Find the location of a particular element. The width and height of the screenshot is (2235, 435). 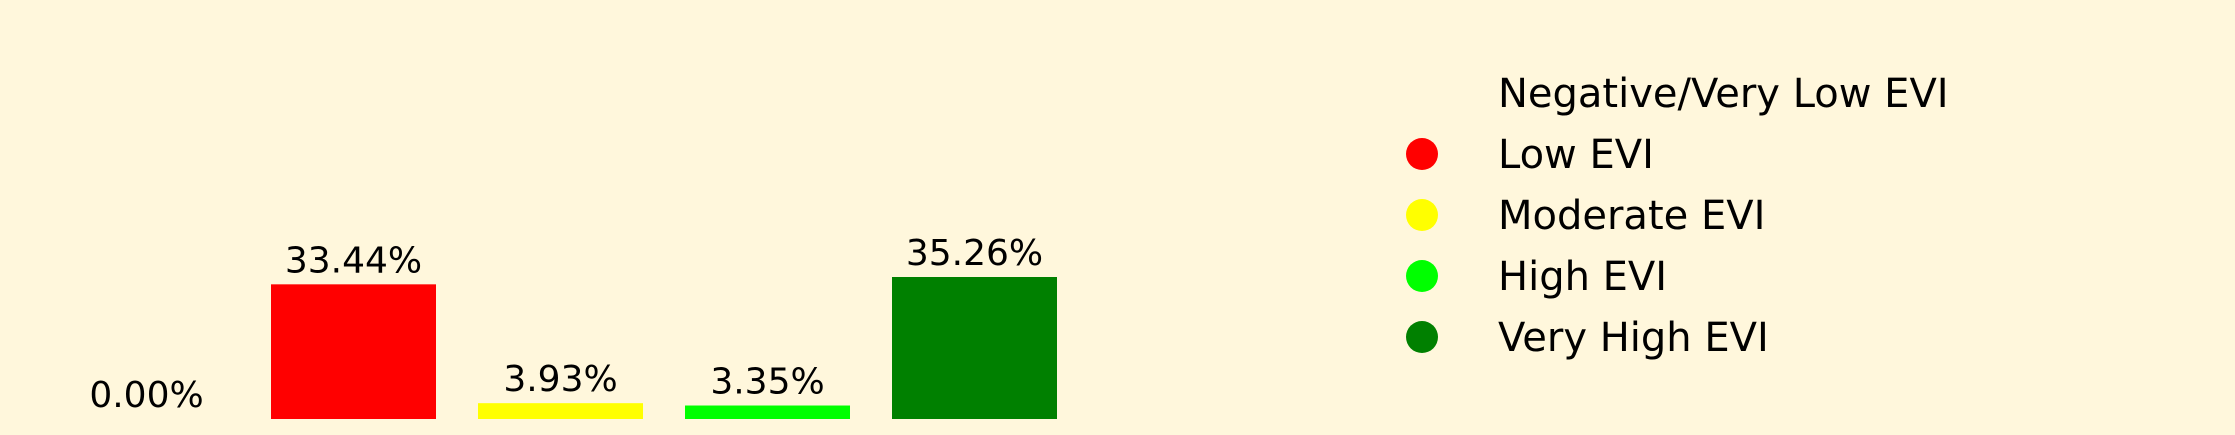

legend-marker-high-evi is located at coordinates (1422, 276).